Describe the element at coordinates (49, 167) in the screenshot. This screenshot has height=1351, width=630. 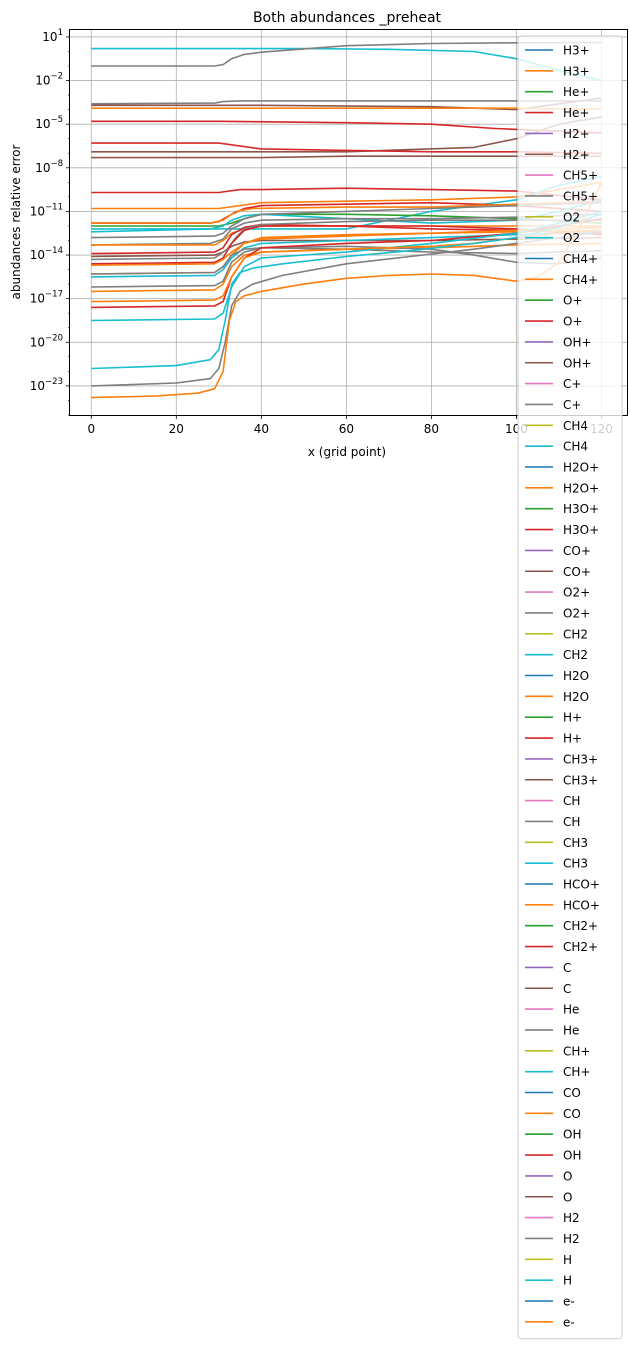
I see `y-tick-label: 10⁻⁸` at that location.